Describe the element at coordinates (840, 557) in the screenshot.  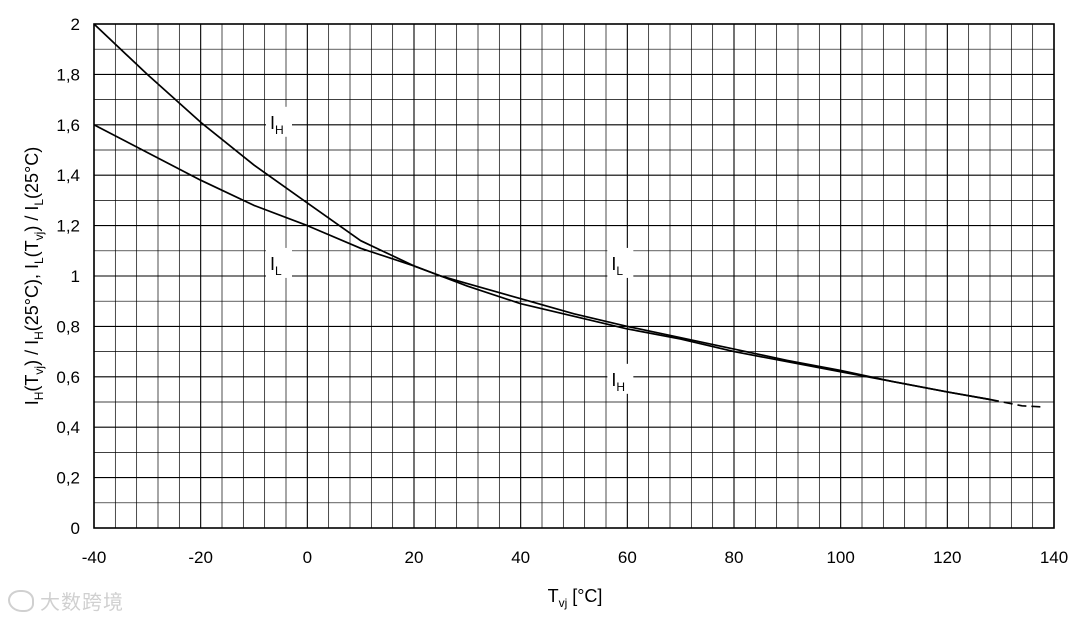
I see `x-tick-label: 100` at that location.